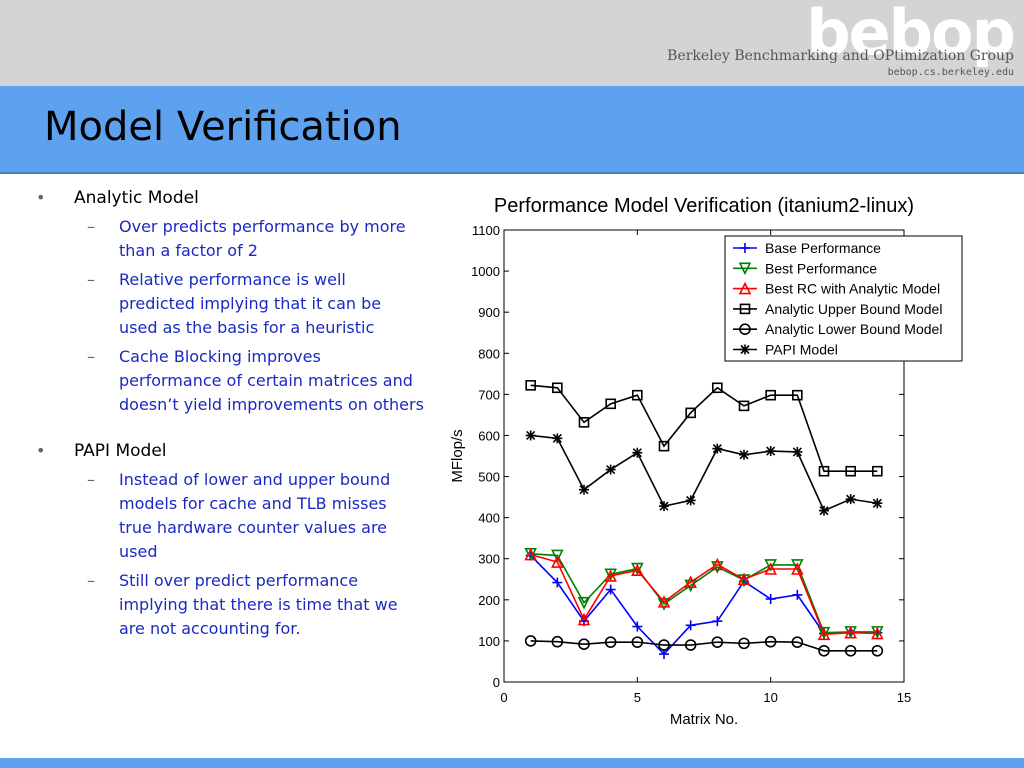 The image size is (1024, 768). I want to click on y-tick-label: 500, so click(489, 477).